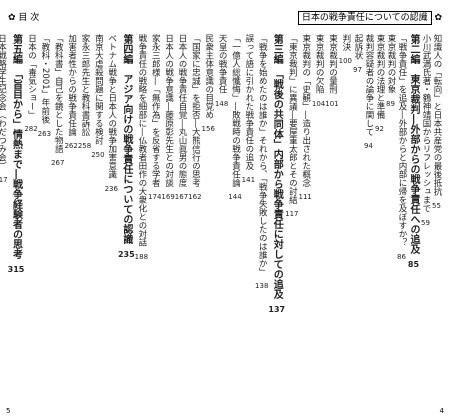 Image resolution: width=450 pixels, height=419 pixels. Describe the element at coordinates (413, 144) in the screenshot. I see `entry-title: 第二編 東京裁判―外部からの戦争責任への追及` at that location.